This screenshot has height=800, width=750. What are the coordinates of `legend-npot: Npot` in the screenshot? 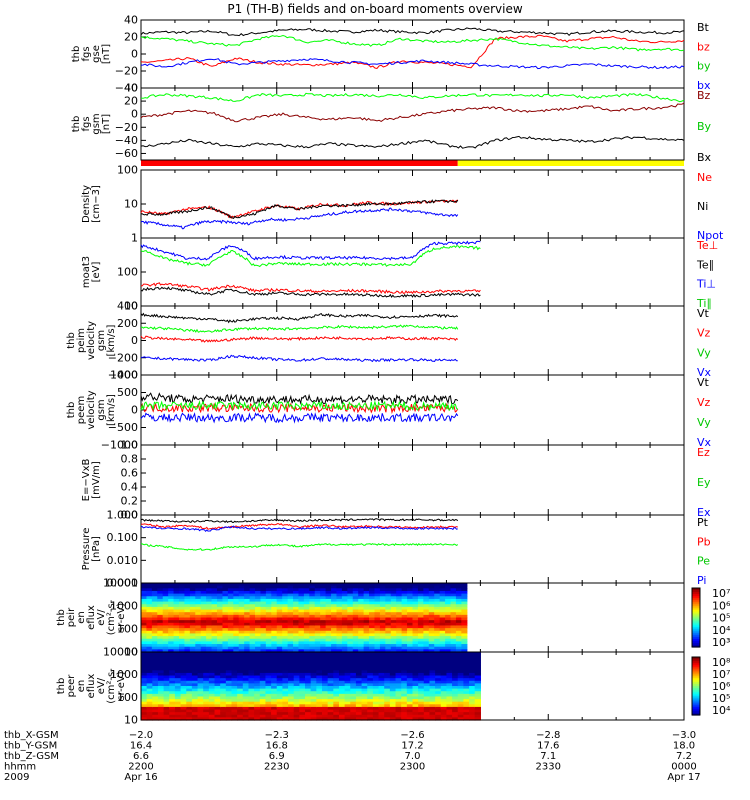 It's located at (710, 235).